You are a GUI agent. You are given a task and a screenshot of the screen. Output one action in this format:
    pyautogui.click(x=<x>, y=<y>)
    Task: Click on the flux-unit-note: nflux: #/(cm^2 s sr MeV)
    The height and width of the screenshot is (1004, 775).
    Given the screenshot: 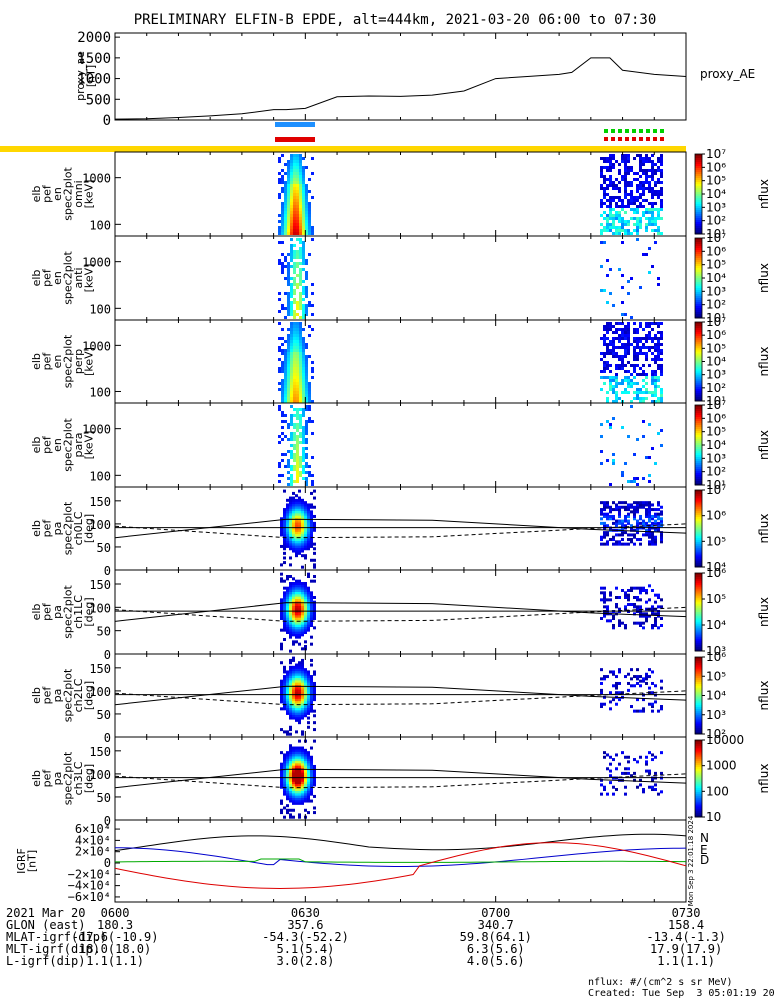 What is the action you would take?
    pyautogui.click(x=660, y=982)
    